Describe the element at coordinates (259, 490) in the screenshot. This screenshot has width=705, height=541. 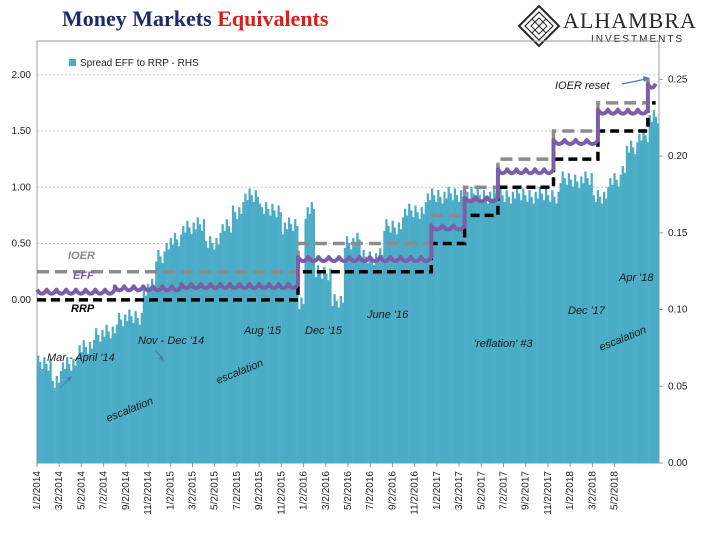
I see `x-tick-label-10: 9/2/2015` at that location.